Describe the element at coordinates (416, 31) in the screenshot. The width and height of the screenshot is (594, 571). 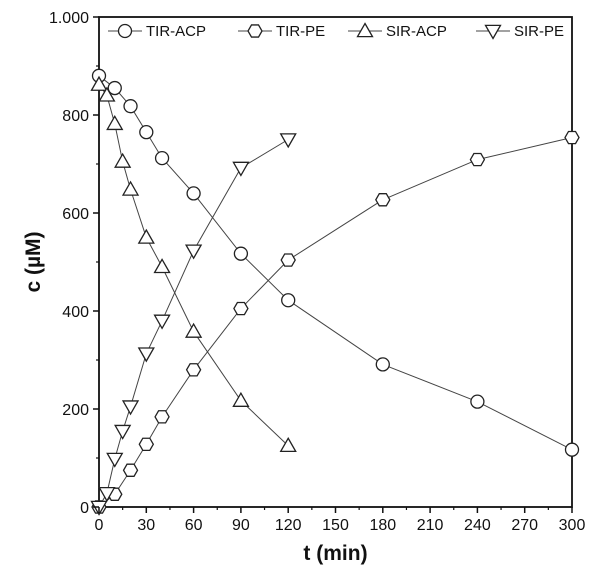
I see `legend-label: SIR-ACP` at that location.